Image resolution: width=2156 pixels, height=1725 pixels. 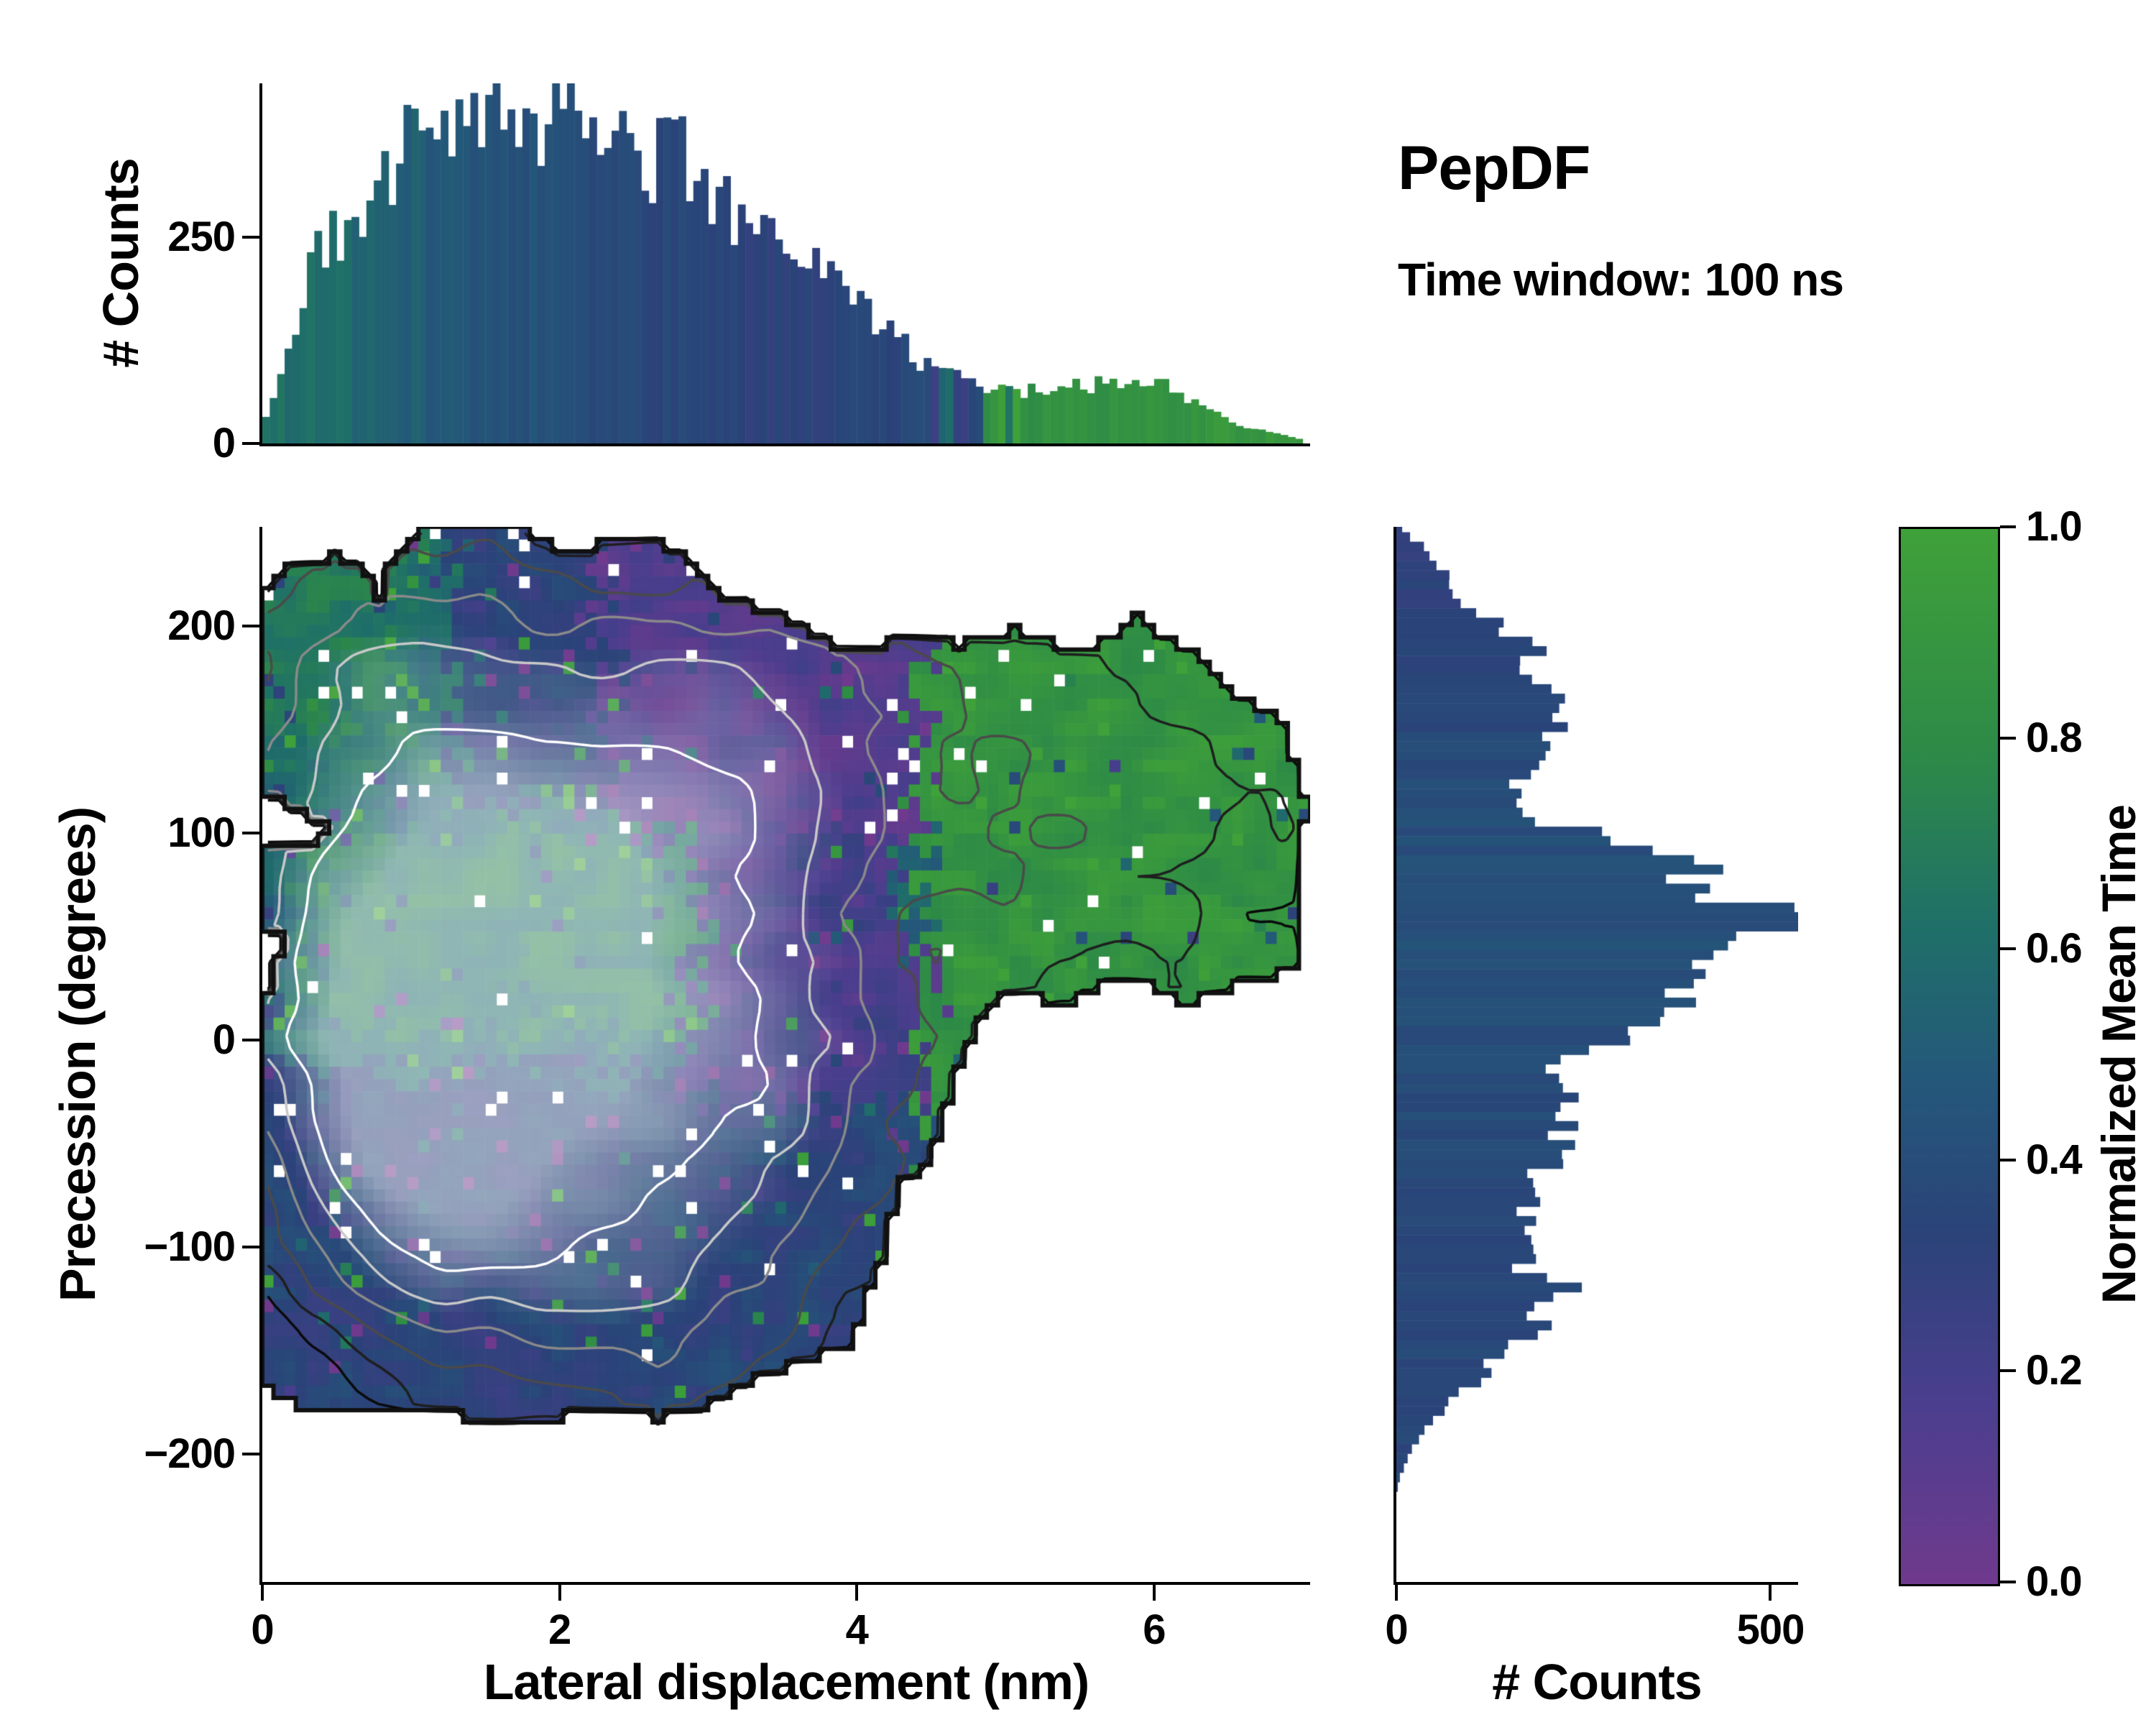 What do you see at coordinates (1621, 279) in the screenshot?
I see `figure-subtitle: Time window: 100 ns` at bounding box center [1621, 279].